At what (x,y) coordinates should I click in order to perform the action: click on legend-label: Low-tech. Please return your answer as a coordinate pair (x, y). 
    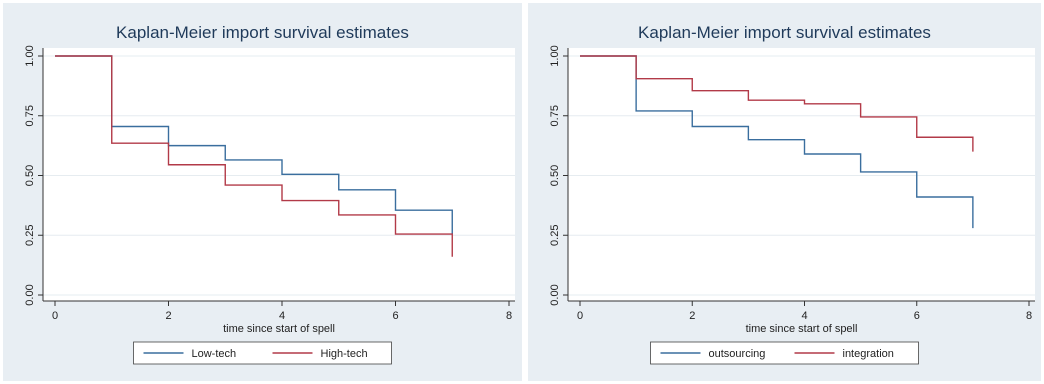
    Looking at the image, I should click on (214, 354).